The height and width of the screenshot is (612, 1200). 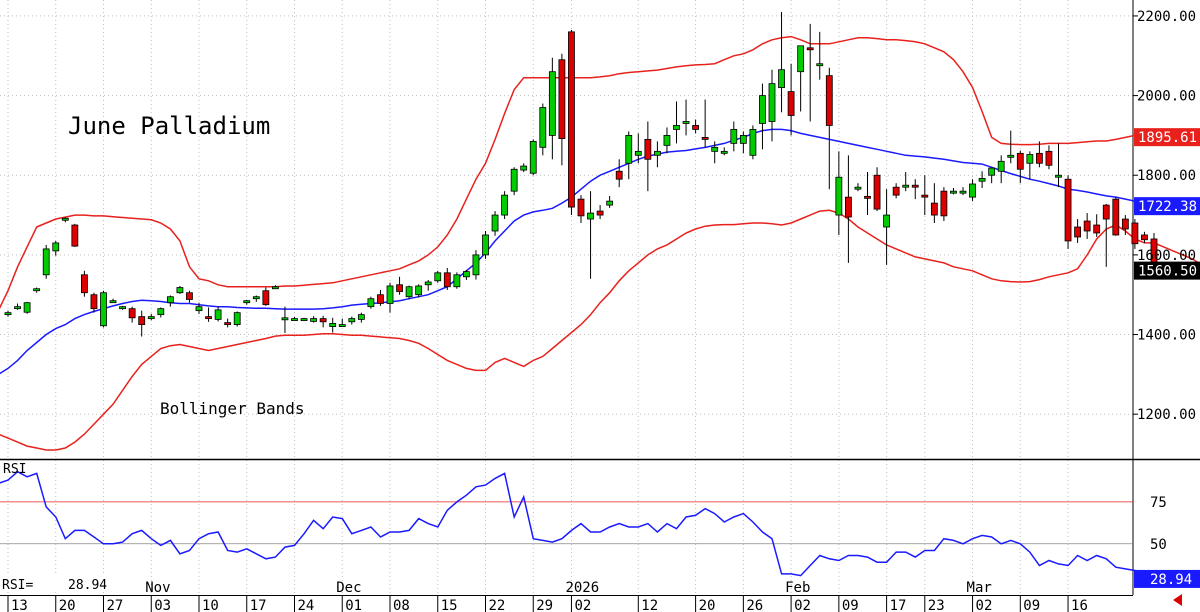 I want to click on rsi-readout-bg, so click(x=56, y=584).